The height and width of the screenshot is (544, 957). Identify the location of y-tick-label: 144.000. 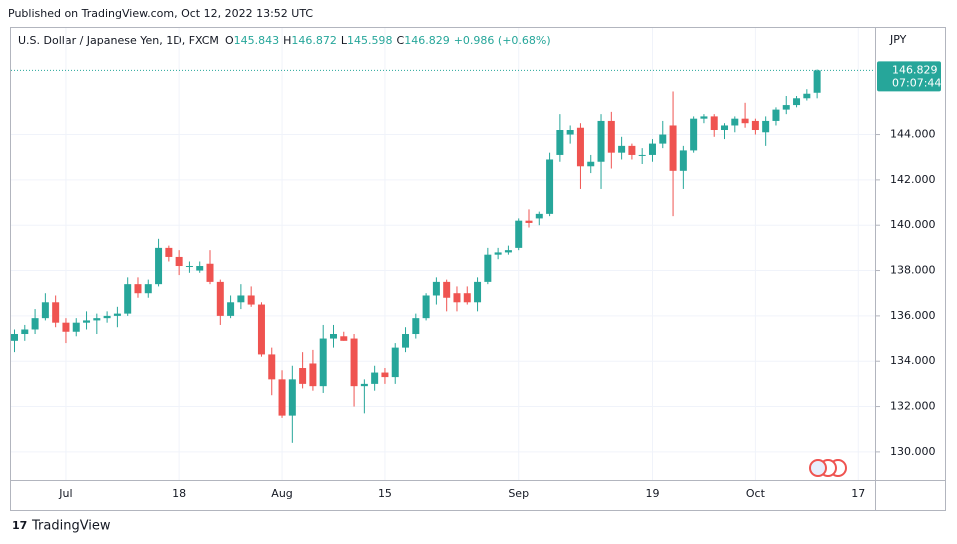
(913, 134).